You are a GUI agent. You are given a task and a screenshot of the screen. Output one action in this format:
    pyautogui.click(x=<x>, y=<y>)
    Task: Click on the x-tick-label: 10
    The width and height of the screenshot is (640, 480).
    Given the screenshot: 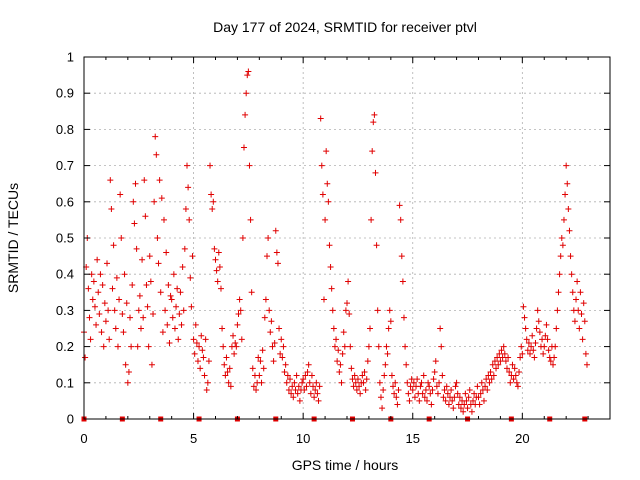 What is the action you would take?
    pyautogui.click(x=303, y=438)
    